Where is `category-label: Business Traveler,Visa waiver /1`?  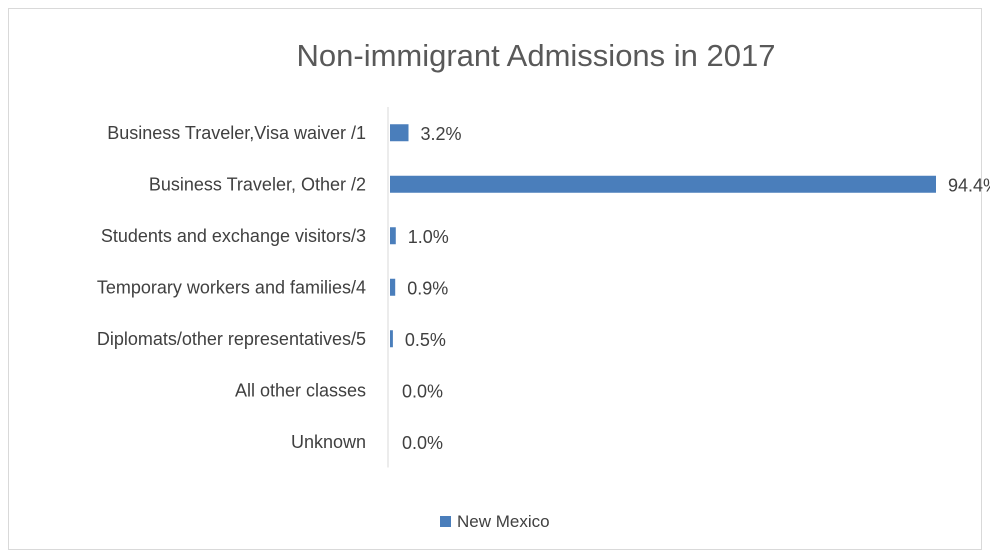 category-label: Business Traveler,Visa waiver /1 is located at coordinates (236, 133).